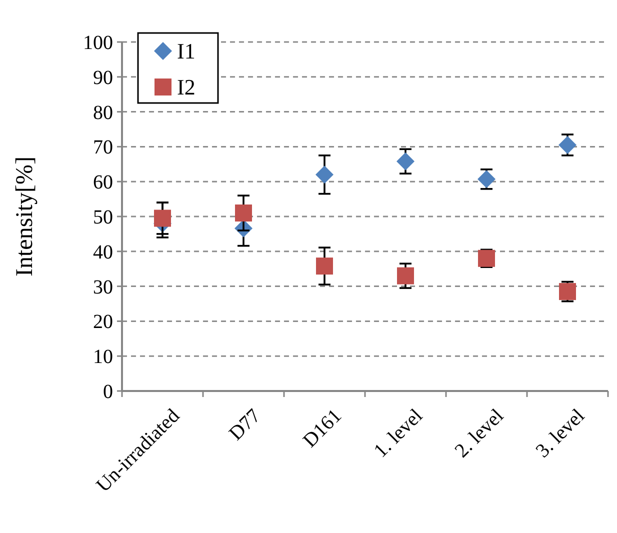 This screenshot has width=617, height=533. Describe the element at coordinates (103, 147) in the screenshot. I see `y-tick-label: 70` at that location.